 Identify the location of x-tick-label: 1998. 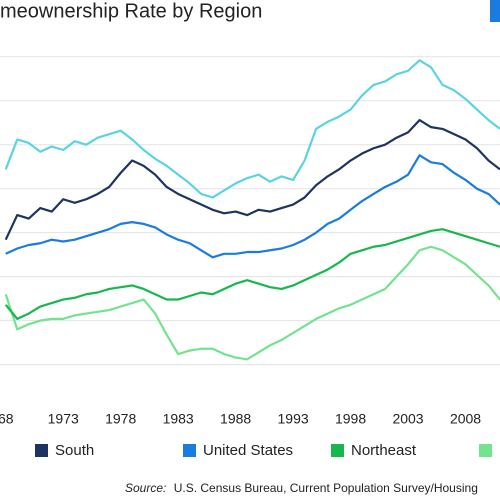
(350, 419).